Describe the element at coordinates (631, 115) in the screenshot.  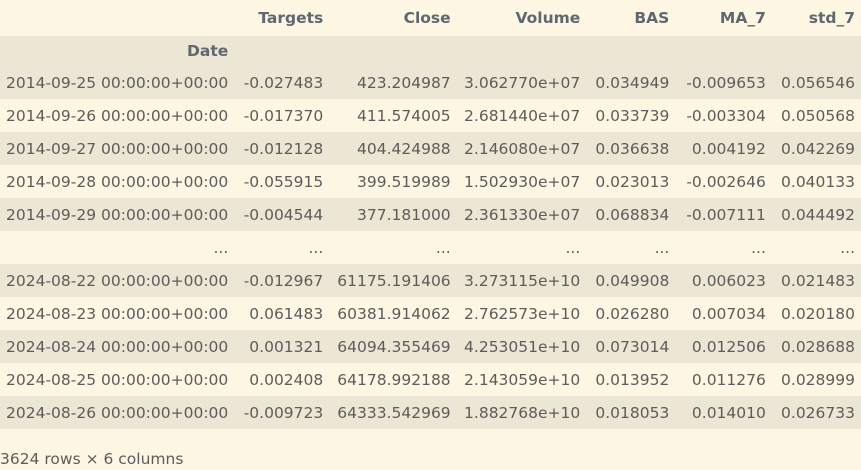
I see `table-cell: 0.033739` at that location.